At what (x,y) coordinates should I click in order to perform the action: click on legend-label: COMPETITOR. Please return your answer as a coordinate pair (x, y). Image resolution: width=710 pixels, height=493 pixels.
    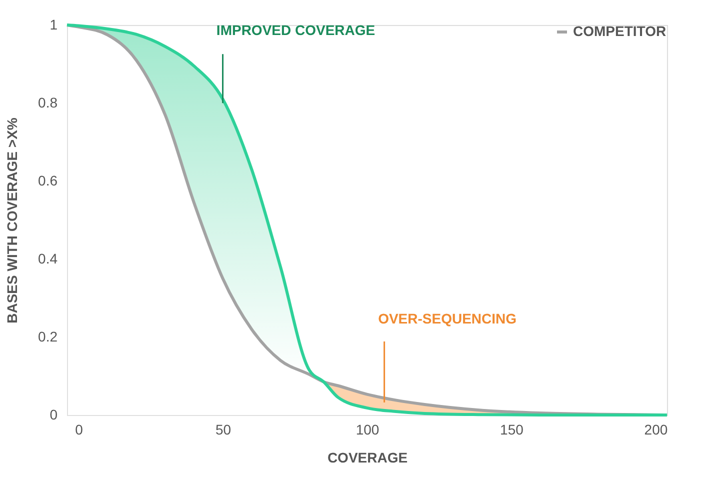
    Looking at the image, I should click on (619, 31).